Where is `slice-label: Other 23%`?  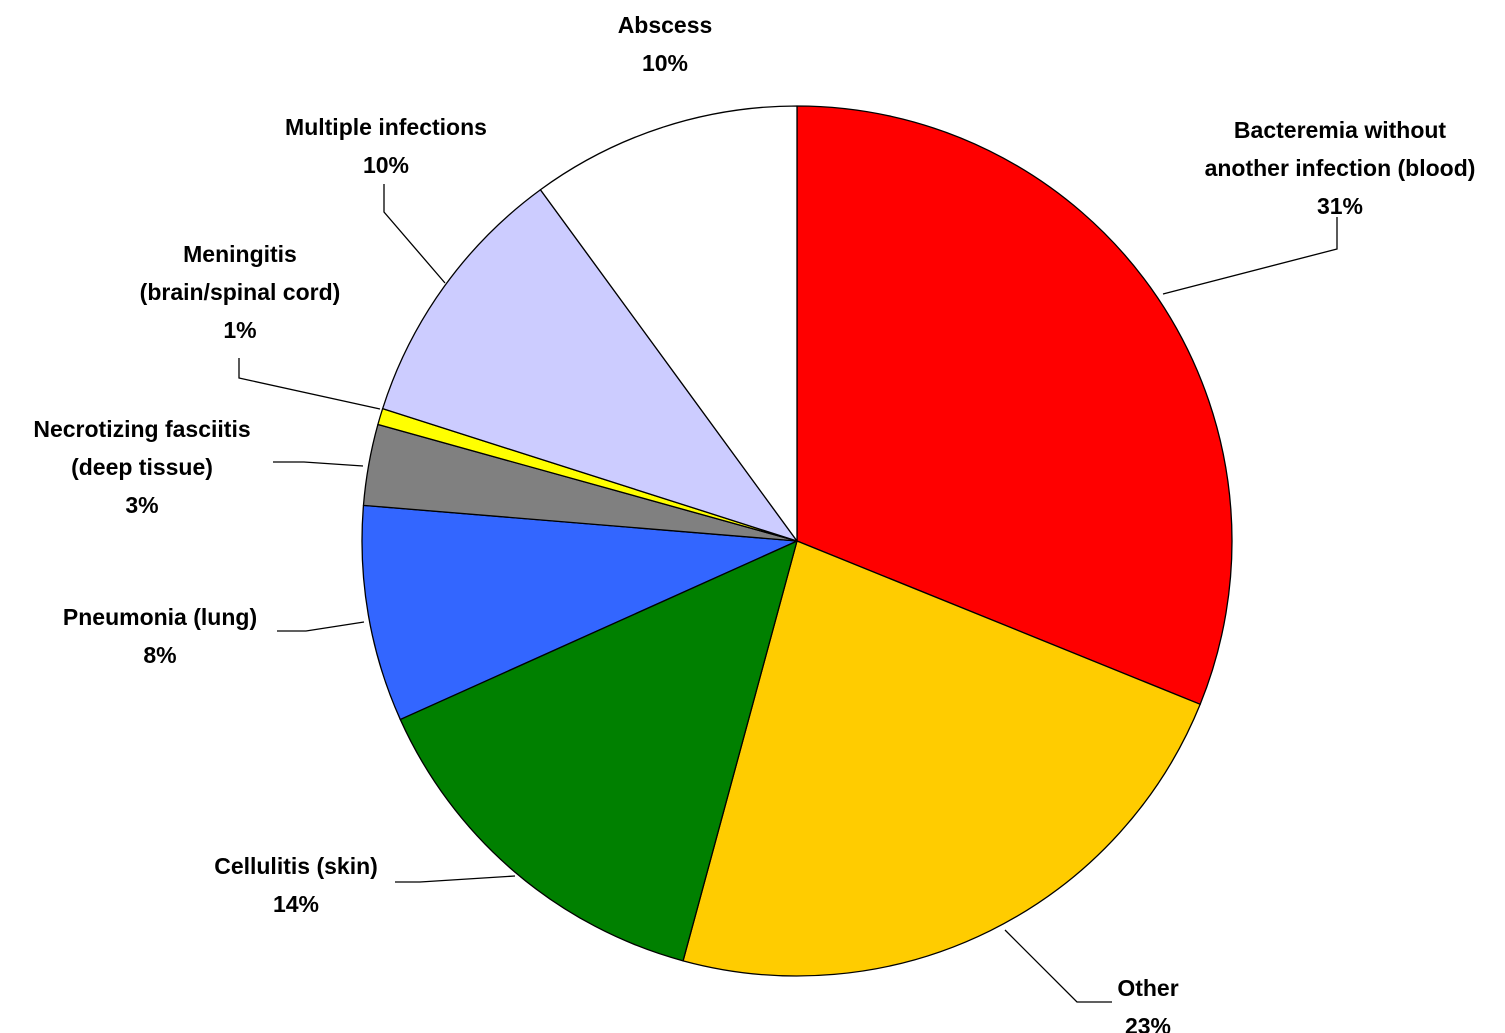
slice-label: Other 23% is located at coordinates (1147, 1004).